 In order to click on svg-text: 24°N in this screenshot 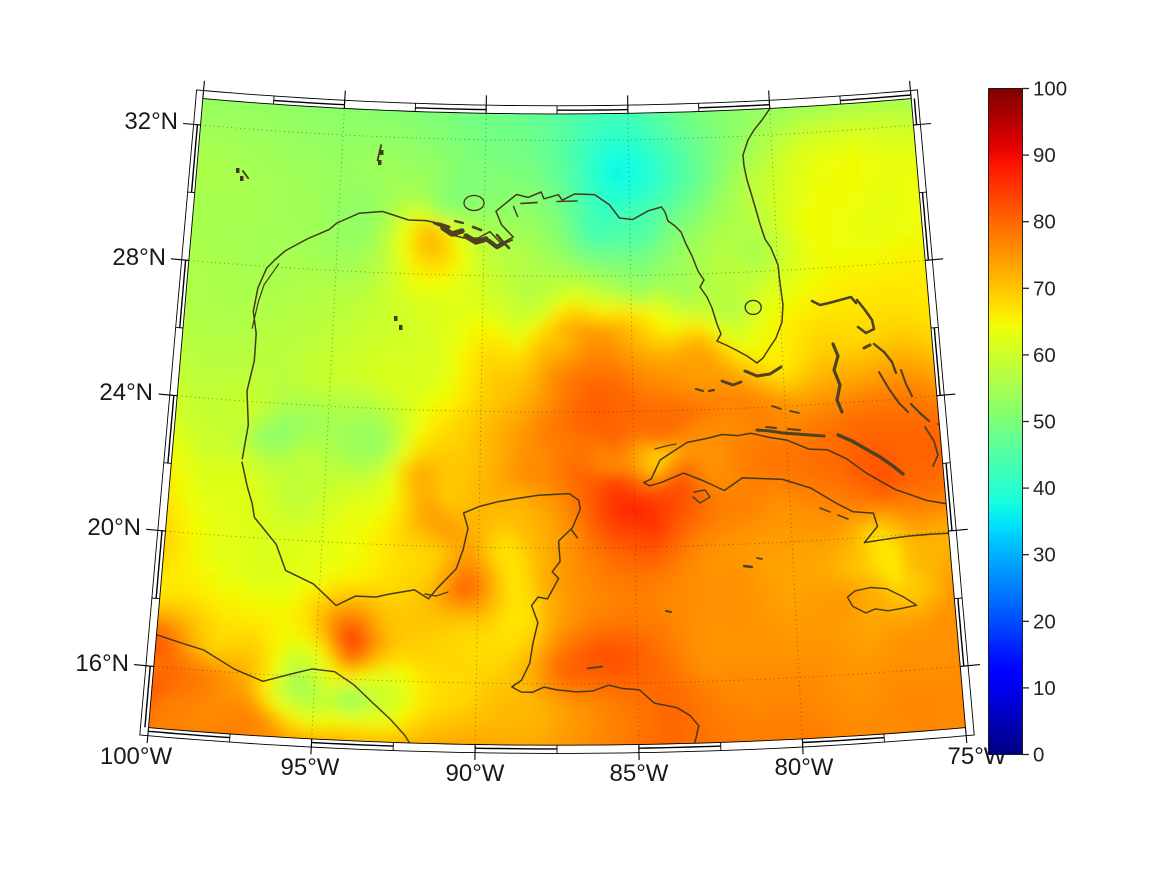, I will do `click(126, 392)`.